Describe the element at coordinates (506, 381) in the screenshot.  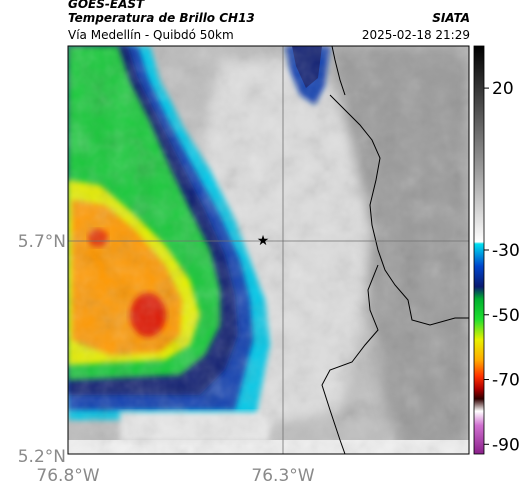
I see `colorbar-tick-label: -70` at that location.